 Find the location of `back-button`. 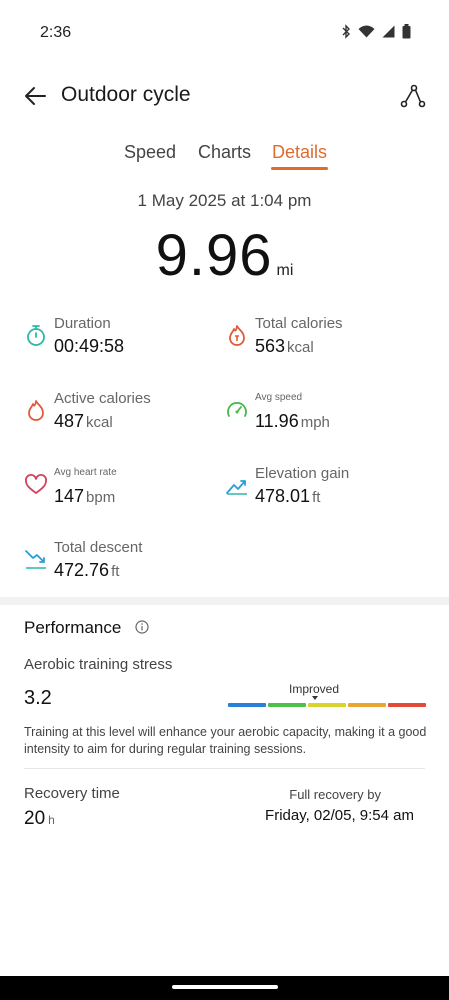

back-button is located at coordinates (36, 96).